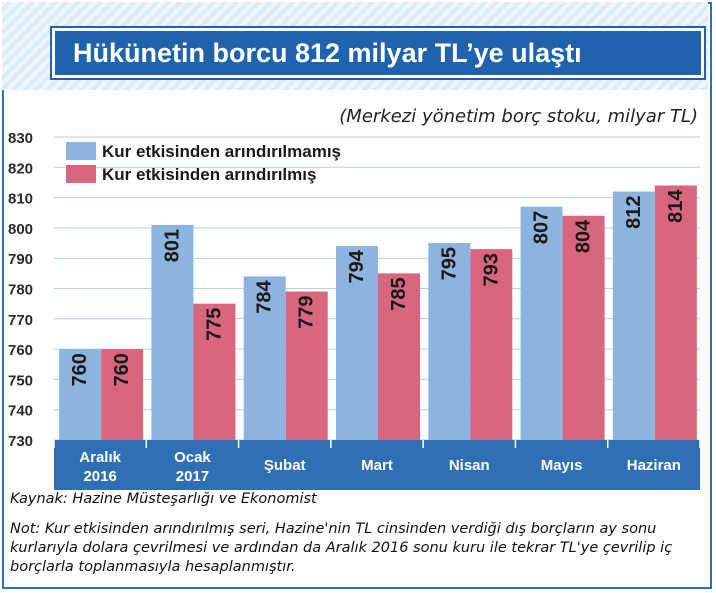 The image size is (716, 593). I want to click on x-axis-band, so click(377, 465).